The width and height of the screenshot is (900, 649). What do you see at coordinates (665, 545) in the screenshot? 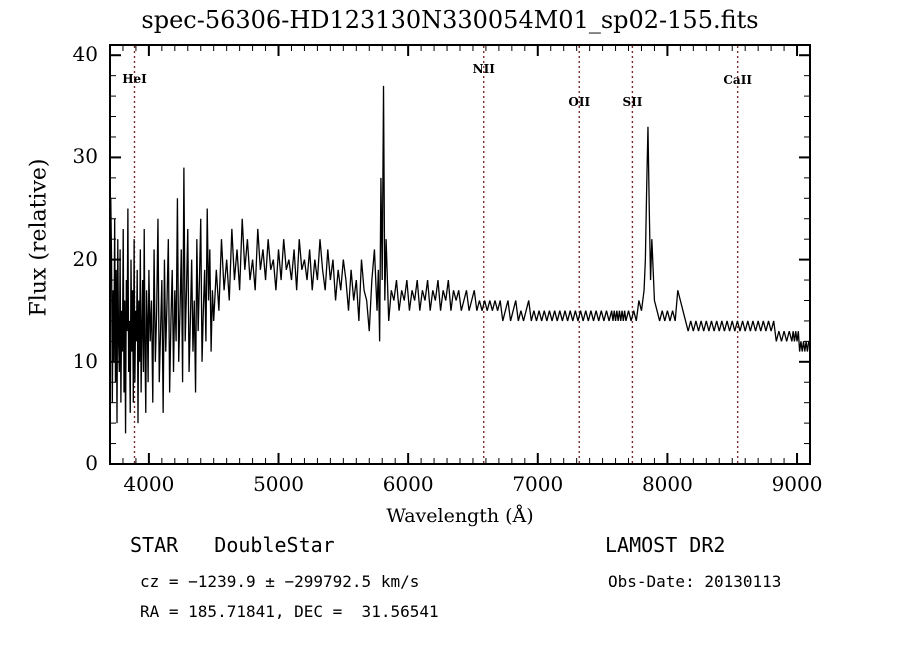
I see `survey-text: LAMOST DR2` at bounding box center [665, 545].